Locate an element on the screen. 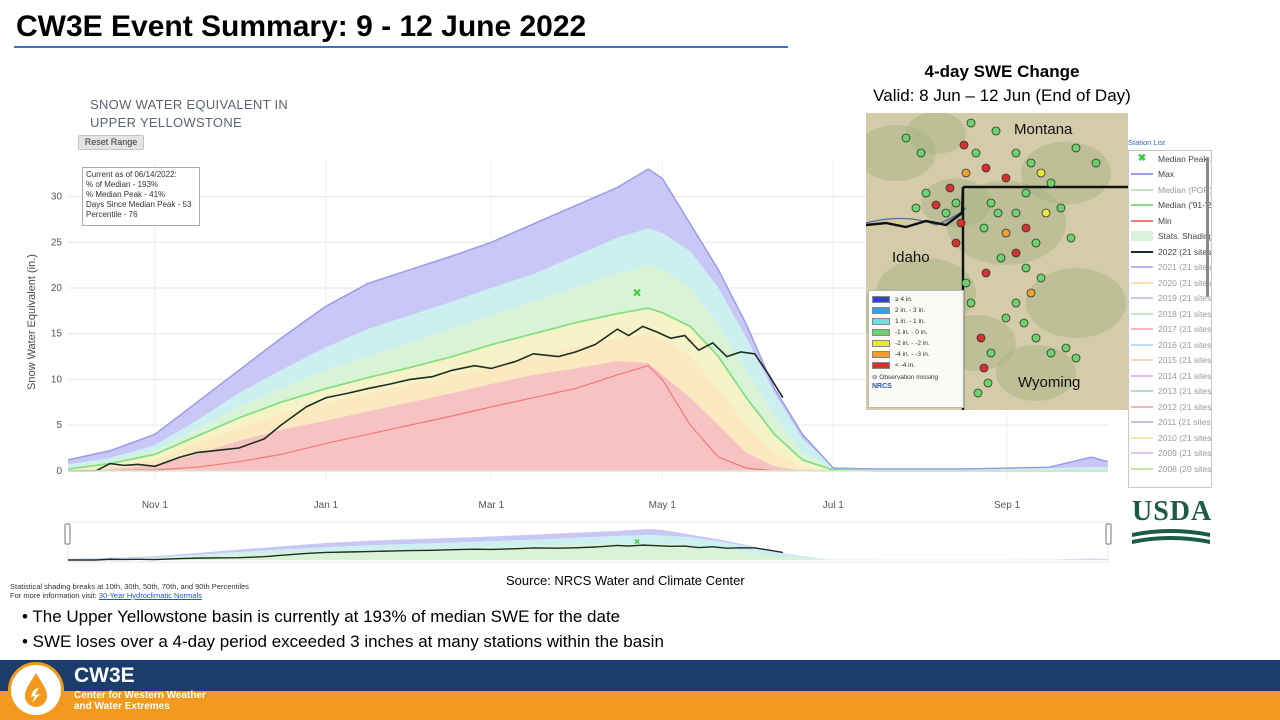 The width and height of the screenshot is (1280, 720). info-line: Percentile - 76 is located at coordinates (112, 214).